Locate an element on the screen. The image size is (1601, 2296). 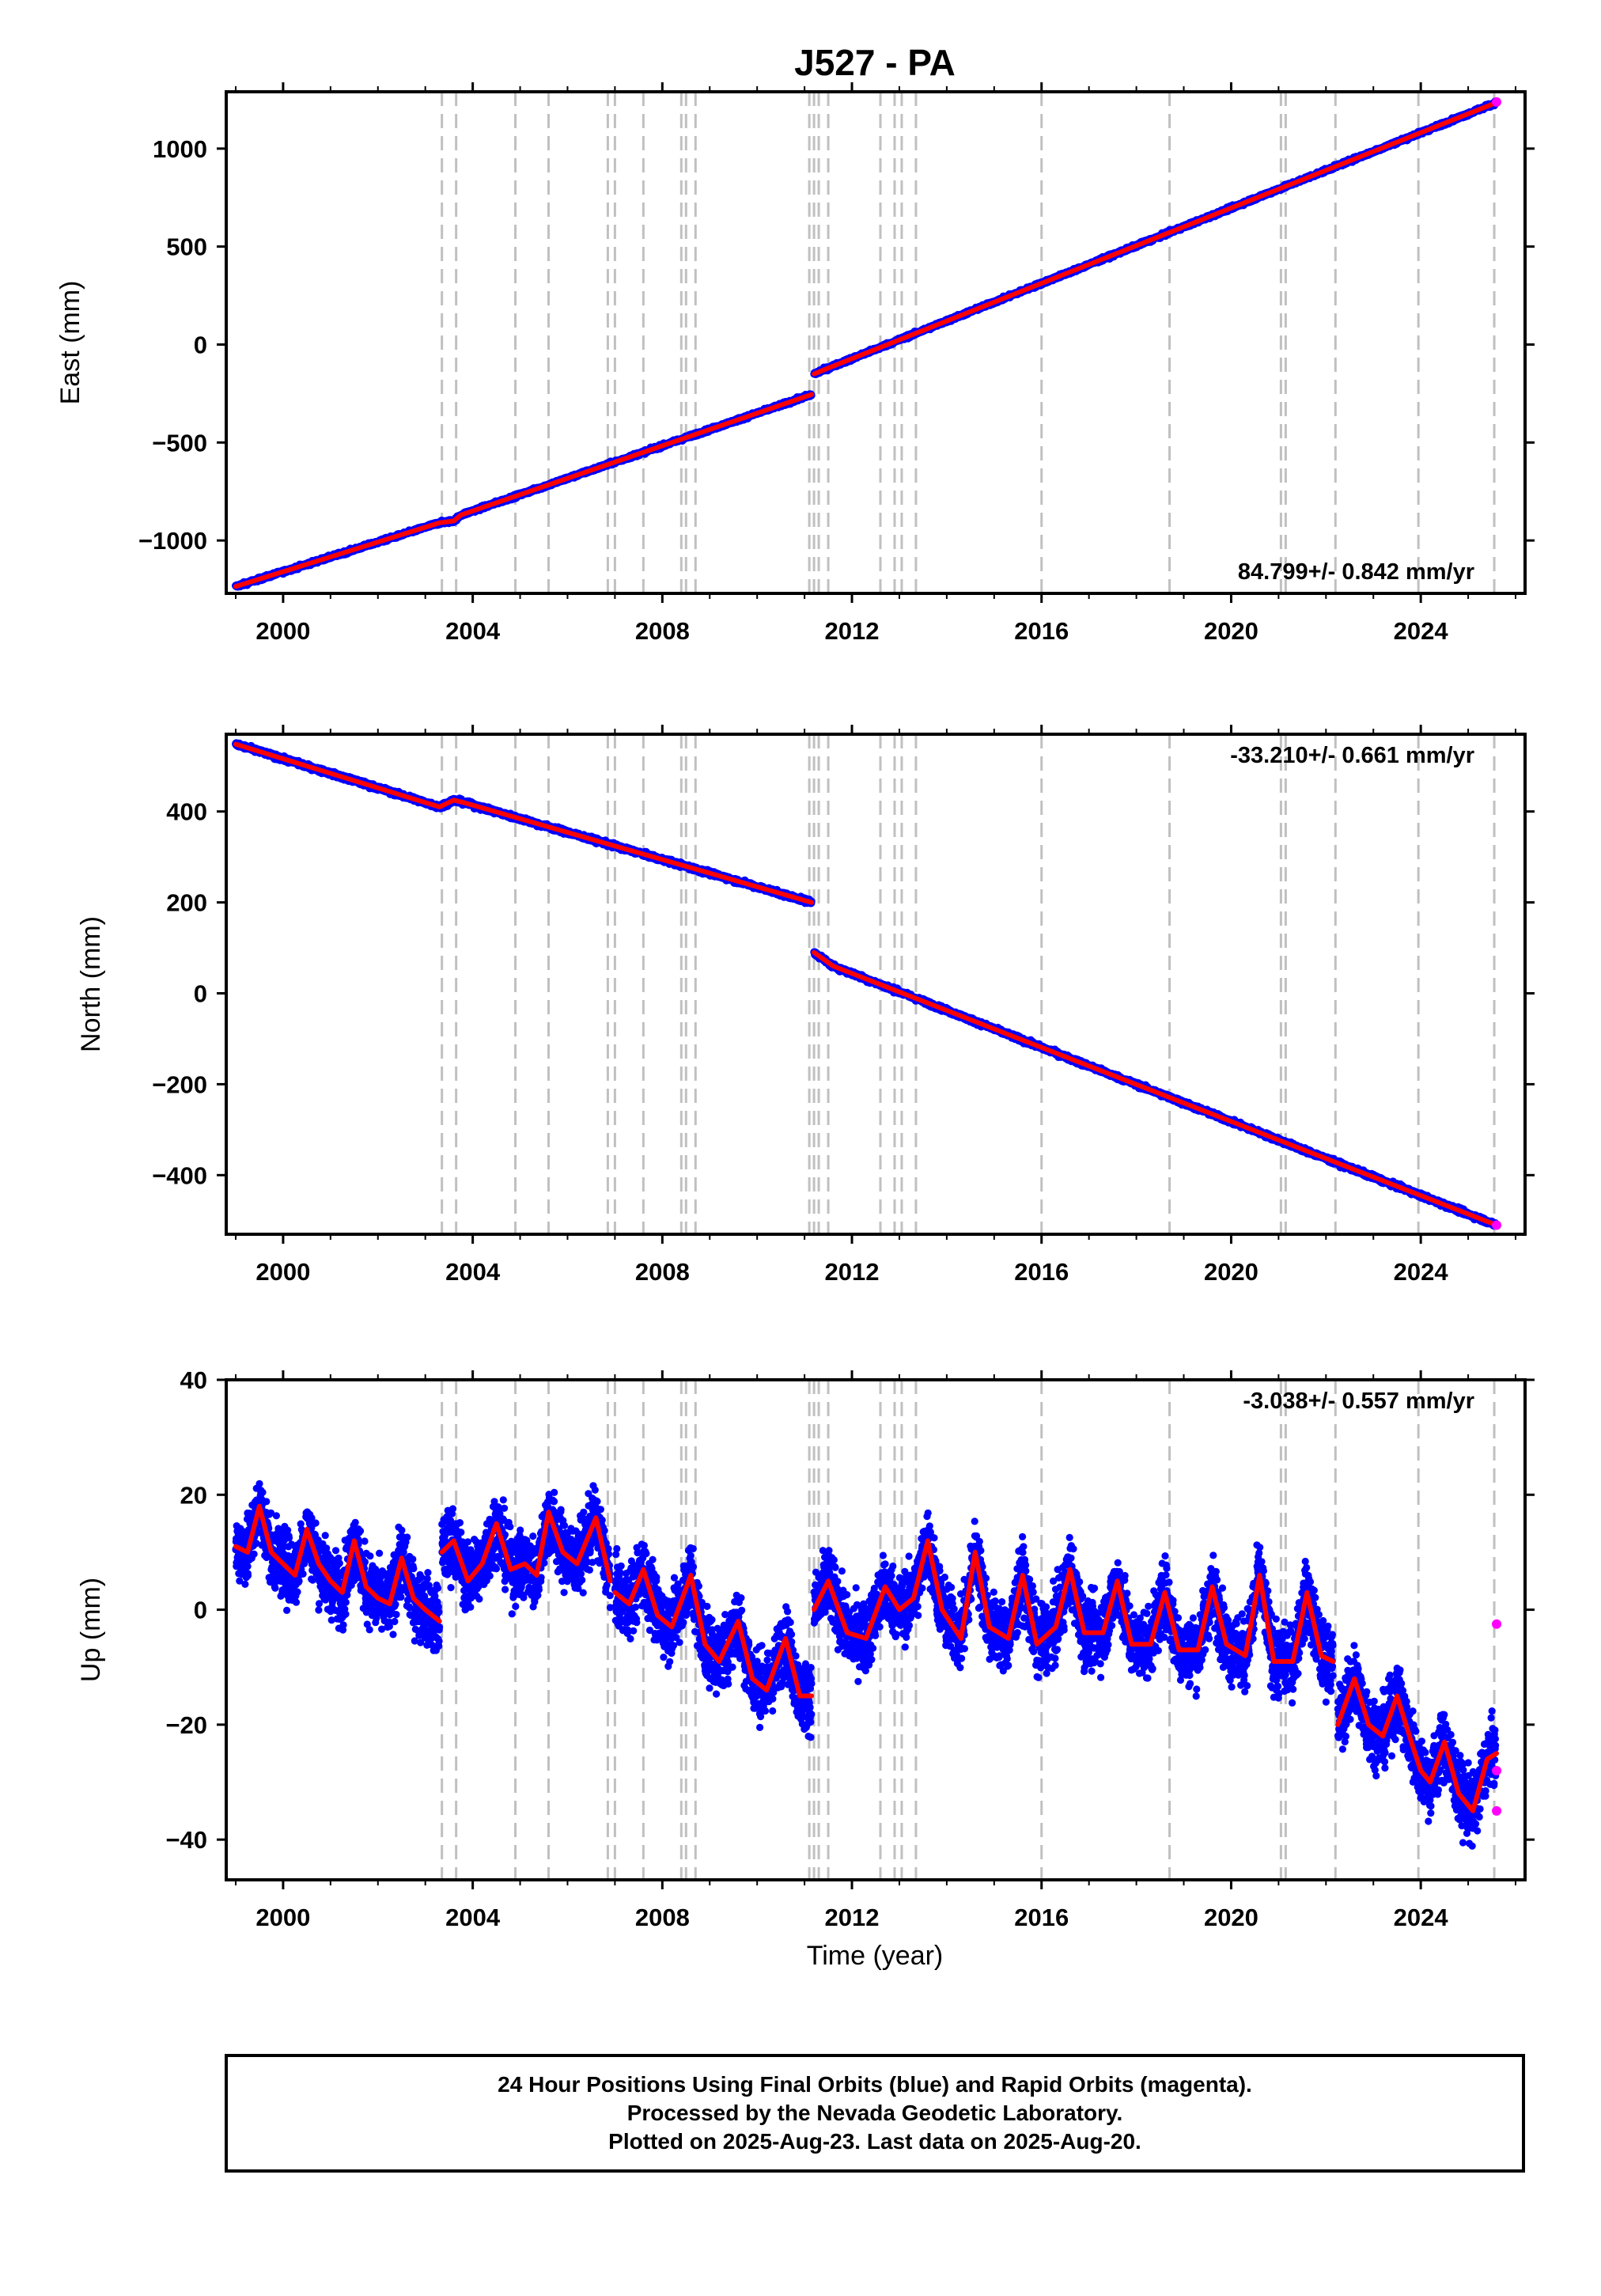
east-x-tick-label: 2020 is located at coordinates (1231, 631).